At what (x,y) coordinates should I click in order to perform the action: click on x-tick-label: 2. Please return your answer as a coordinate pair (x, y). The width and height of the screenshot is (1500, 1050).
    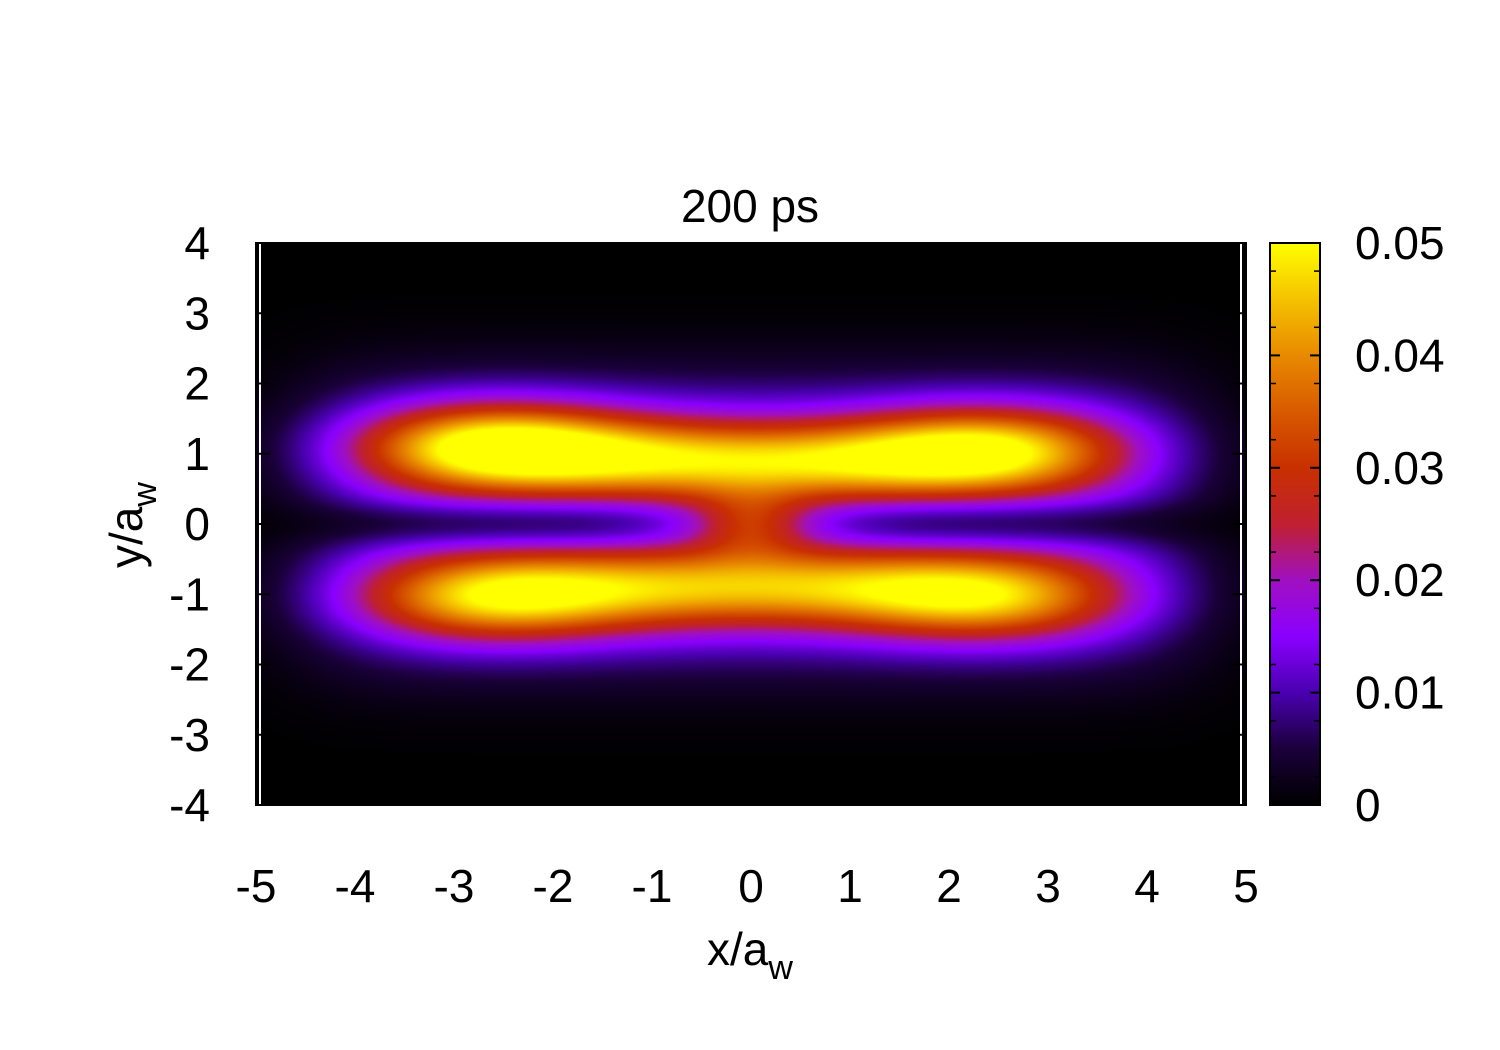
    Looking at the image, I should click on (949, 886).